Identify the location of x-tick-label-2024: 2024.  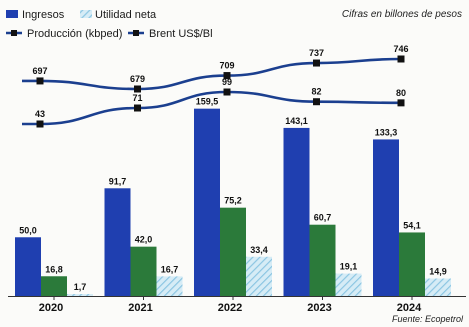
(409, 308).